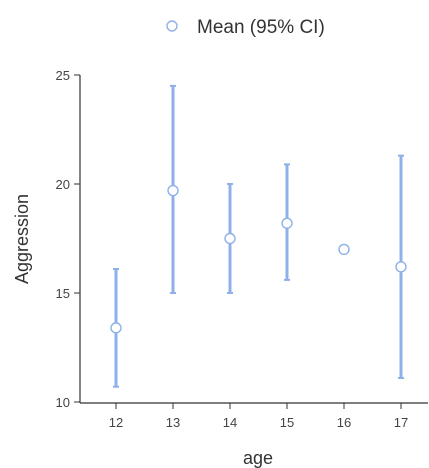 The height and width of the screenshot is (468, 429). What do you see at coordinates (68, 239) in the screenshot?
I see `y-ticks: 10 15 20 25` at bounding box center [68, 239].